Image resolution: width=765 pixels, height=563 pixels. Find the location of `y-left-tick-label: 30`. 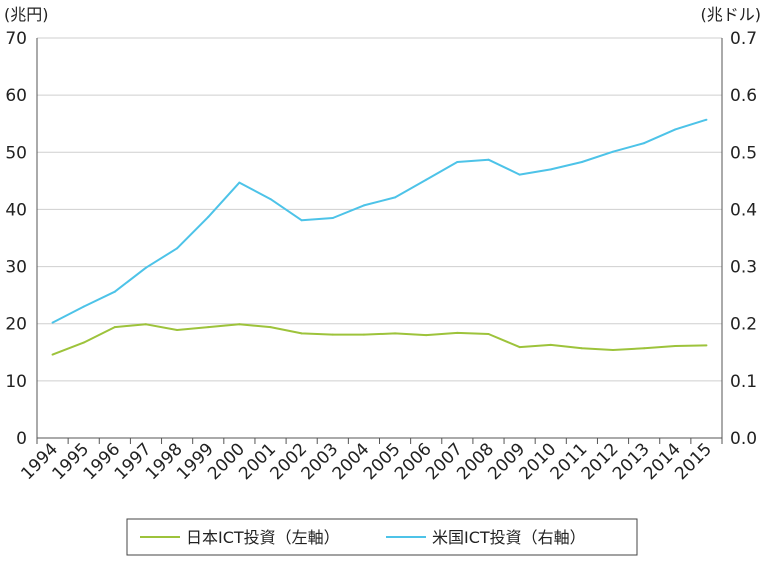

y-left-tick-label: 30 is located at coordinates (16, 268).